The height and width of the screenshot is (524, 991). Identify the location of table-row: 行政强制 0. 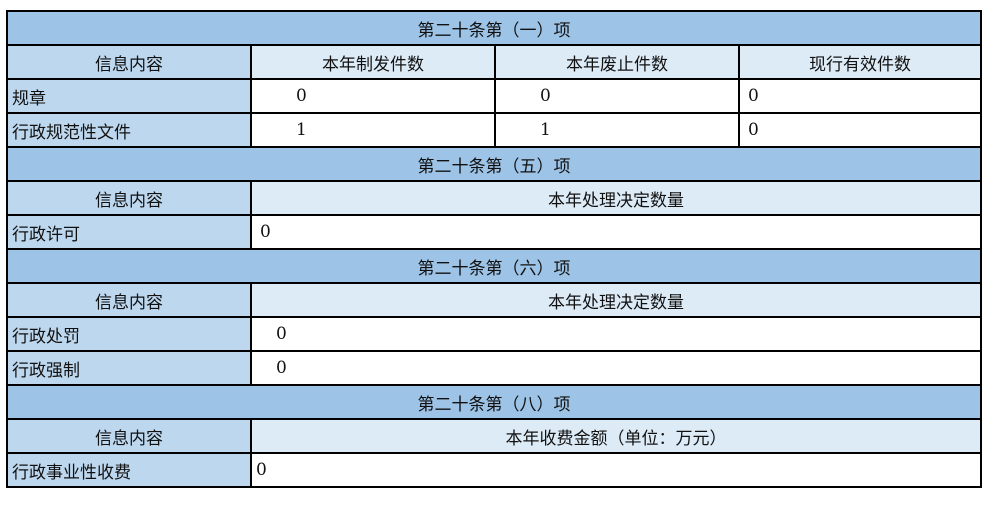
(494, 368).